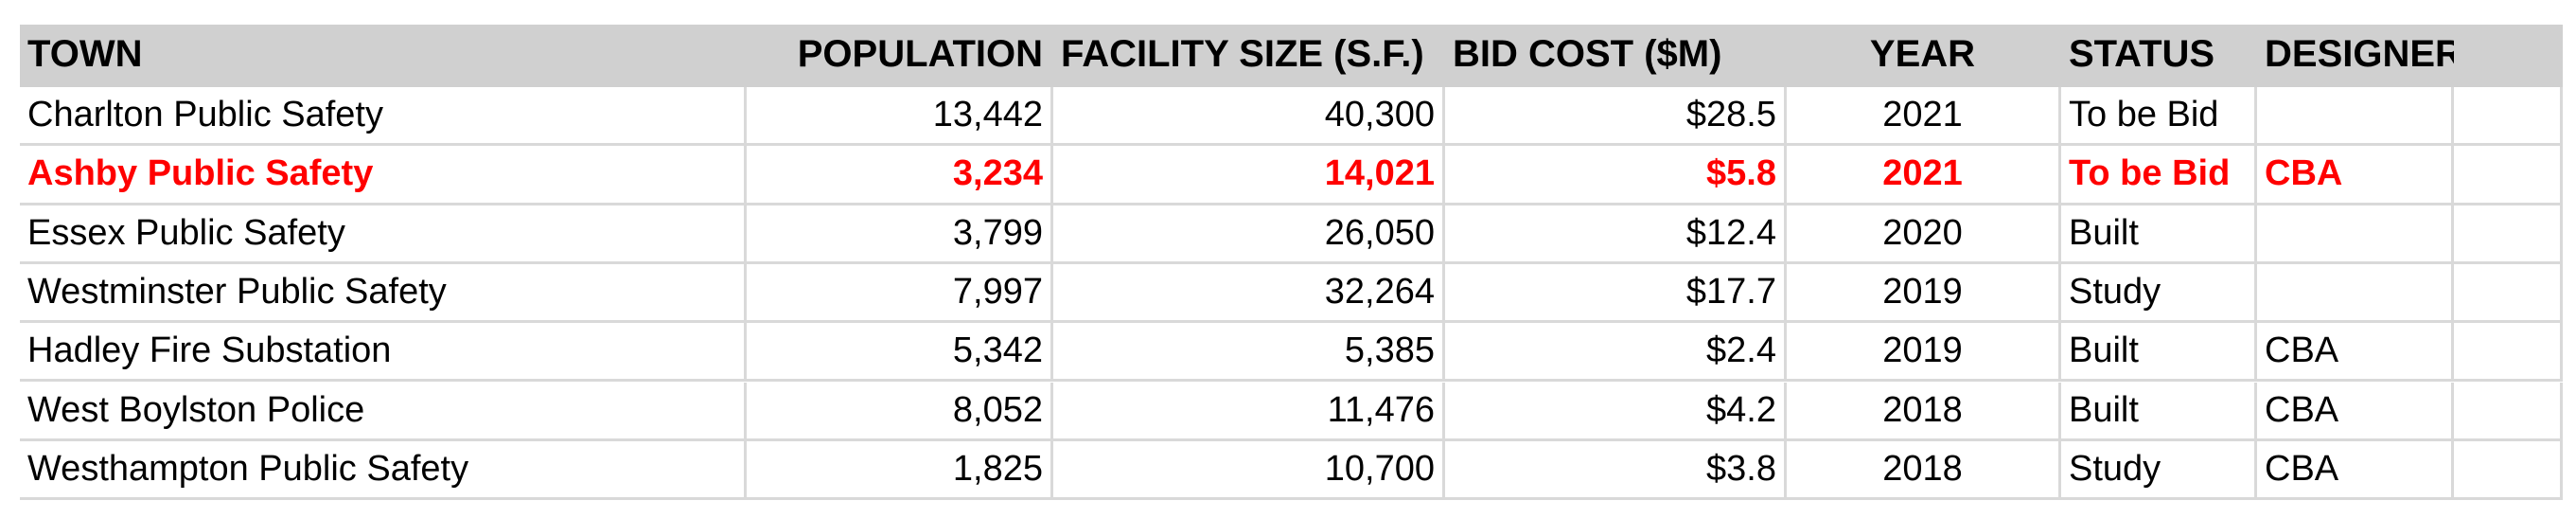 The image size is (2576, 518). What do you see at coordinates (900, 235) in the screenshot?
I see `table-cell: 3,799` at bounding box center [900, 235].